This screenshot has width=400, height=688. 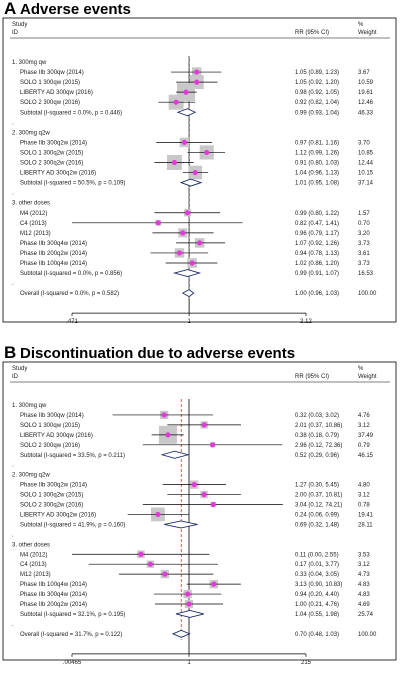 What do you see at coordinates (364, 555) in the screenshot?
I see `weight-text: 3.53` at bounding box center [364, 555].